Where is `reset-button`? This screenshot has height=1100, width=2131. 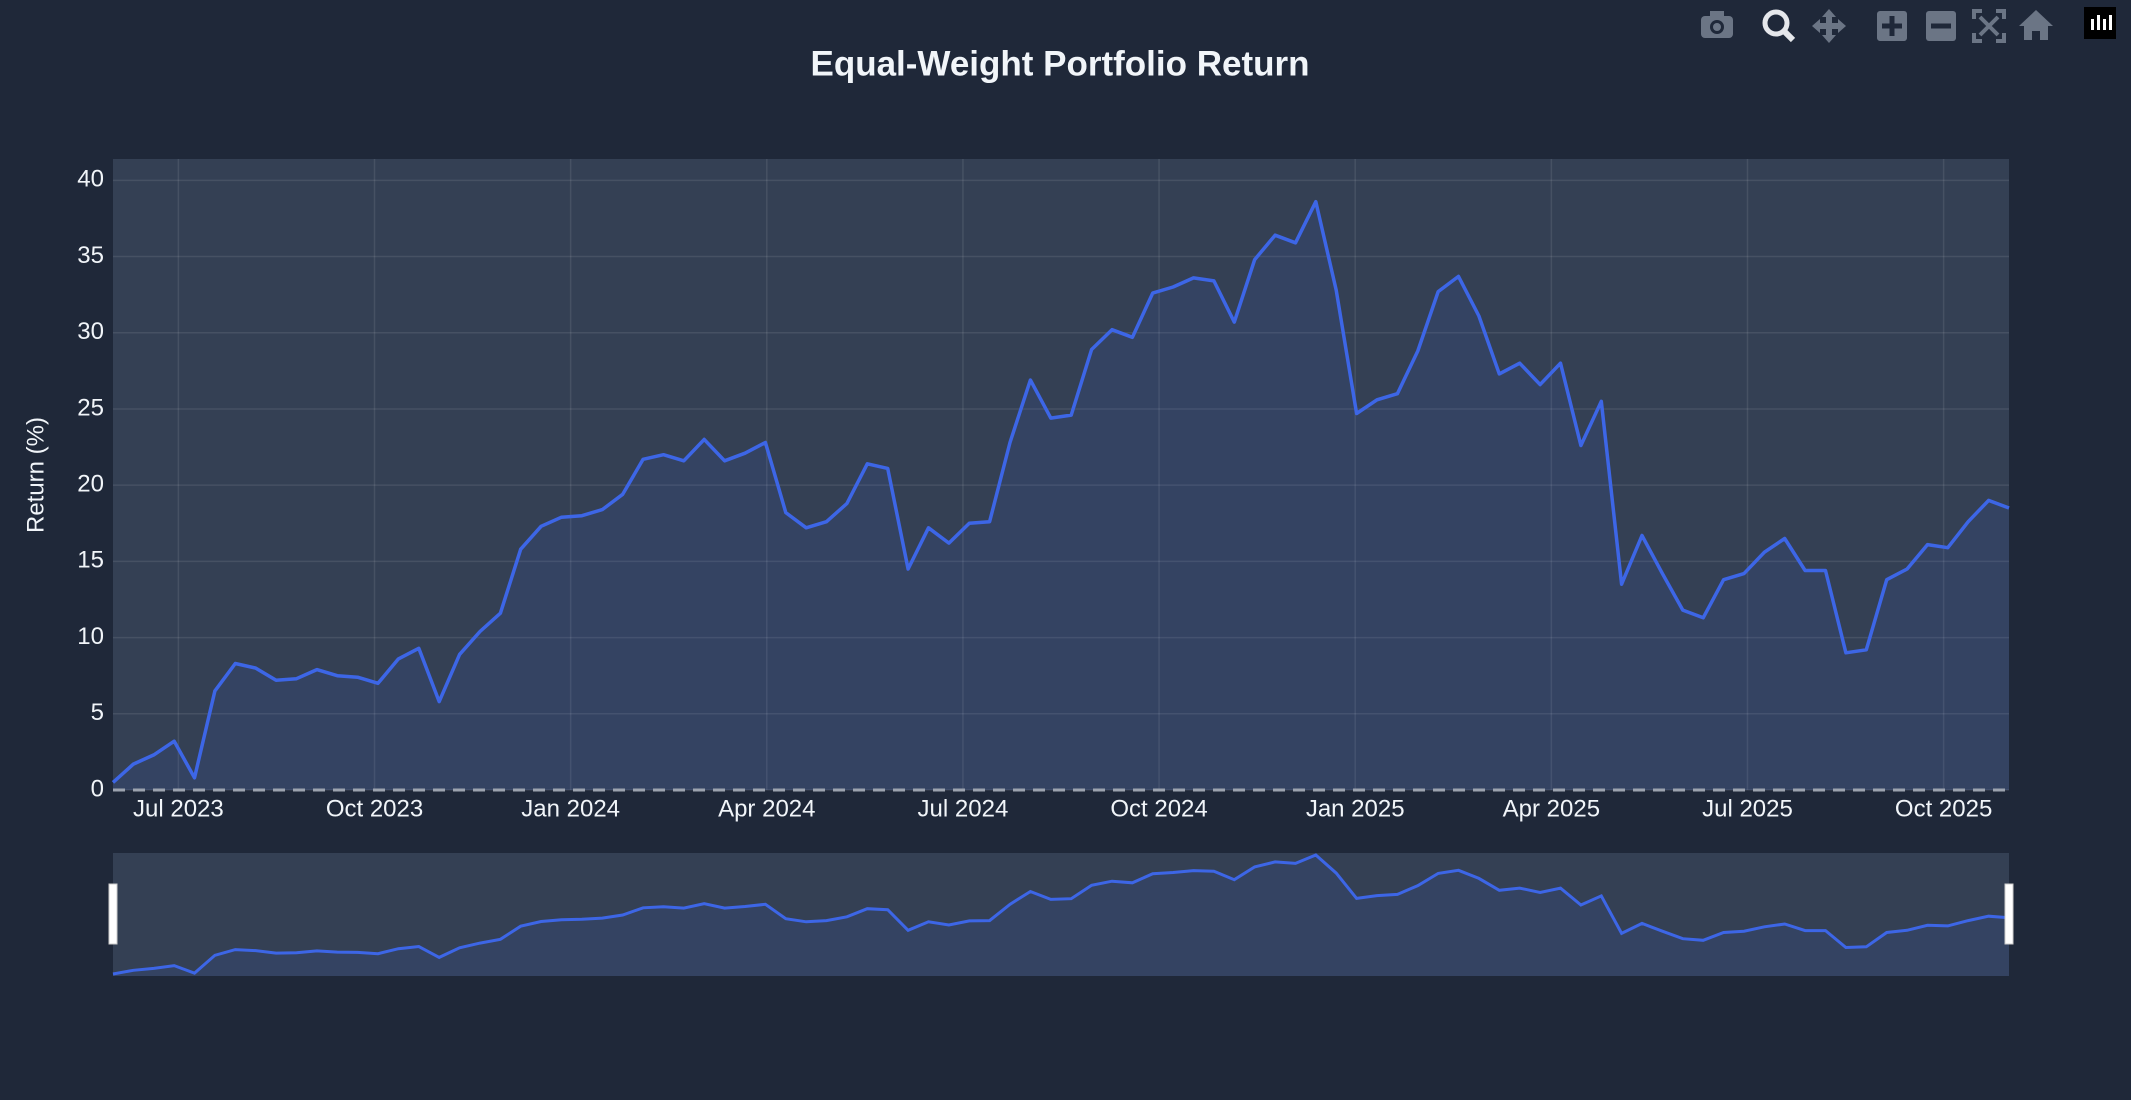 reset-button is located at coordinates (2036, 25).